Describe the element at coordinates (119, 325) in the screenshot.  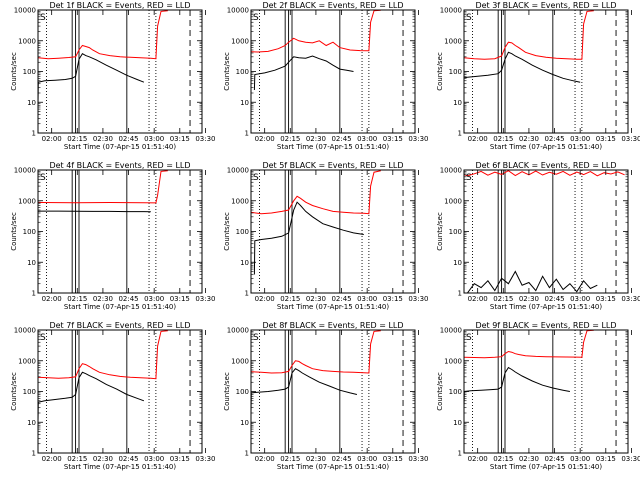
I see `chart-title: Det 7f BLACK = Events, RED = LLD` at that location.